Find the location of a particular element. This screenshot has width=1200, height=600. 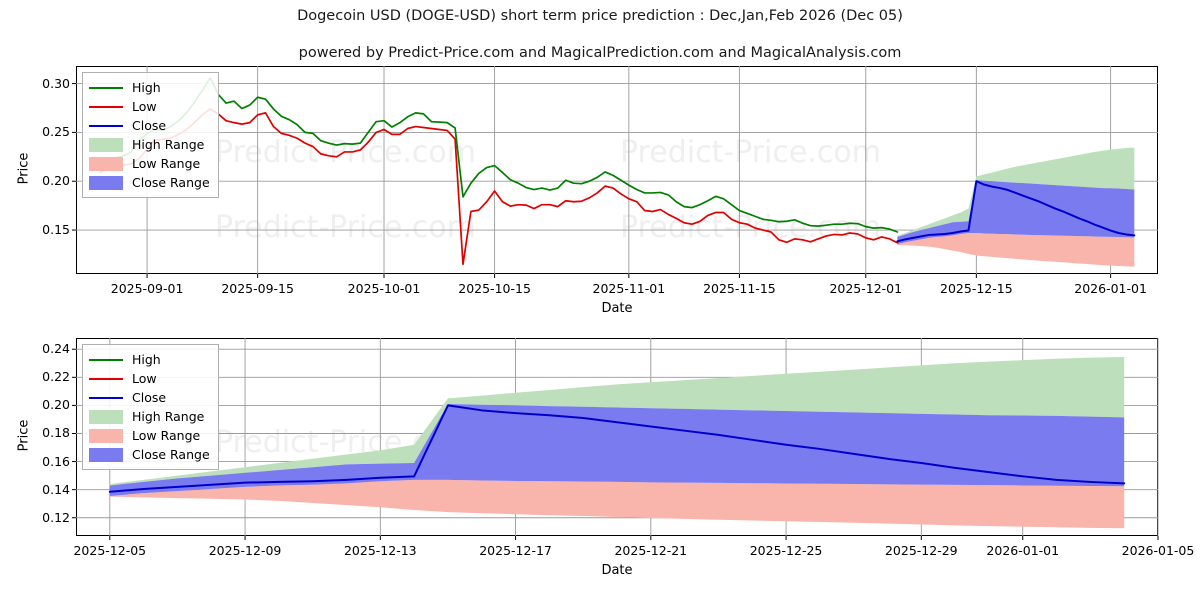

y-axis-tick-label: 0.22 is located at coordinates (56, 377).